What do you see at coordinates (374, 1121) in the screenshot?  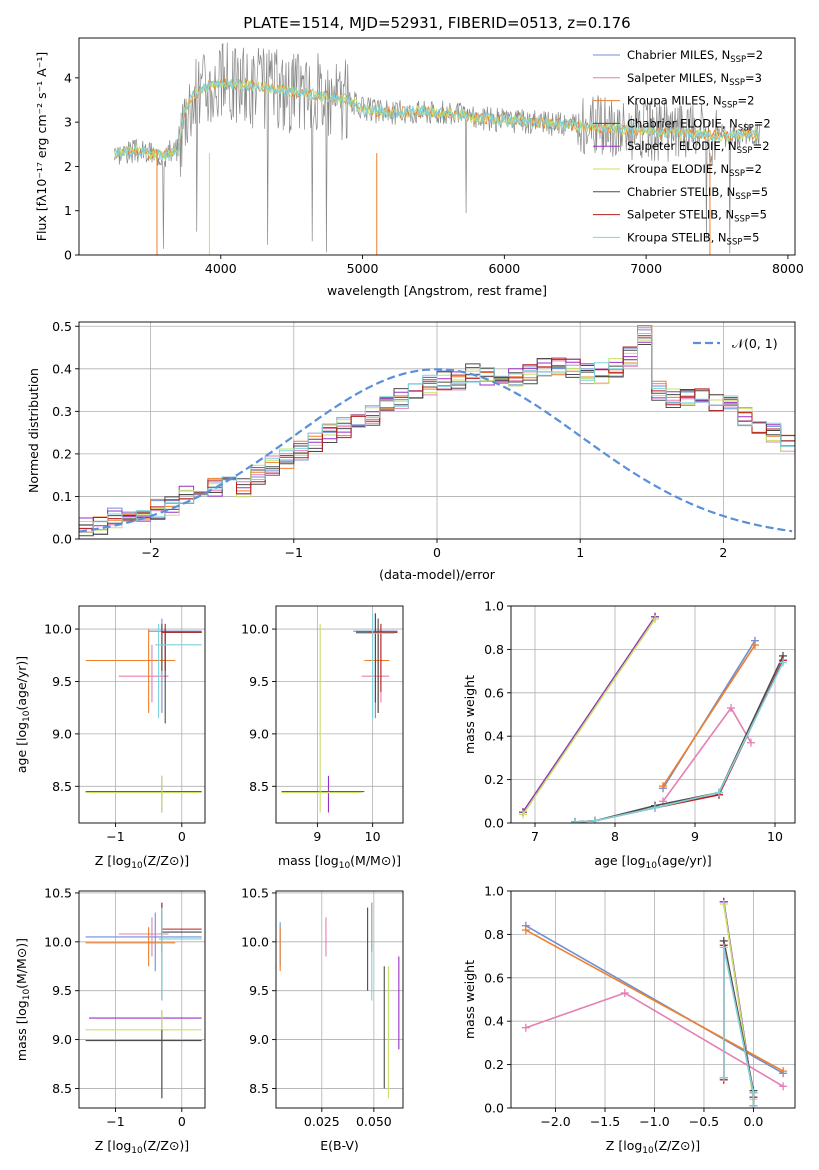 I see `x-tick-label: 0.050` at bounding box center [374, 1121].